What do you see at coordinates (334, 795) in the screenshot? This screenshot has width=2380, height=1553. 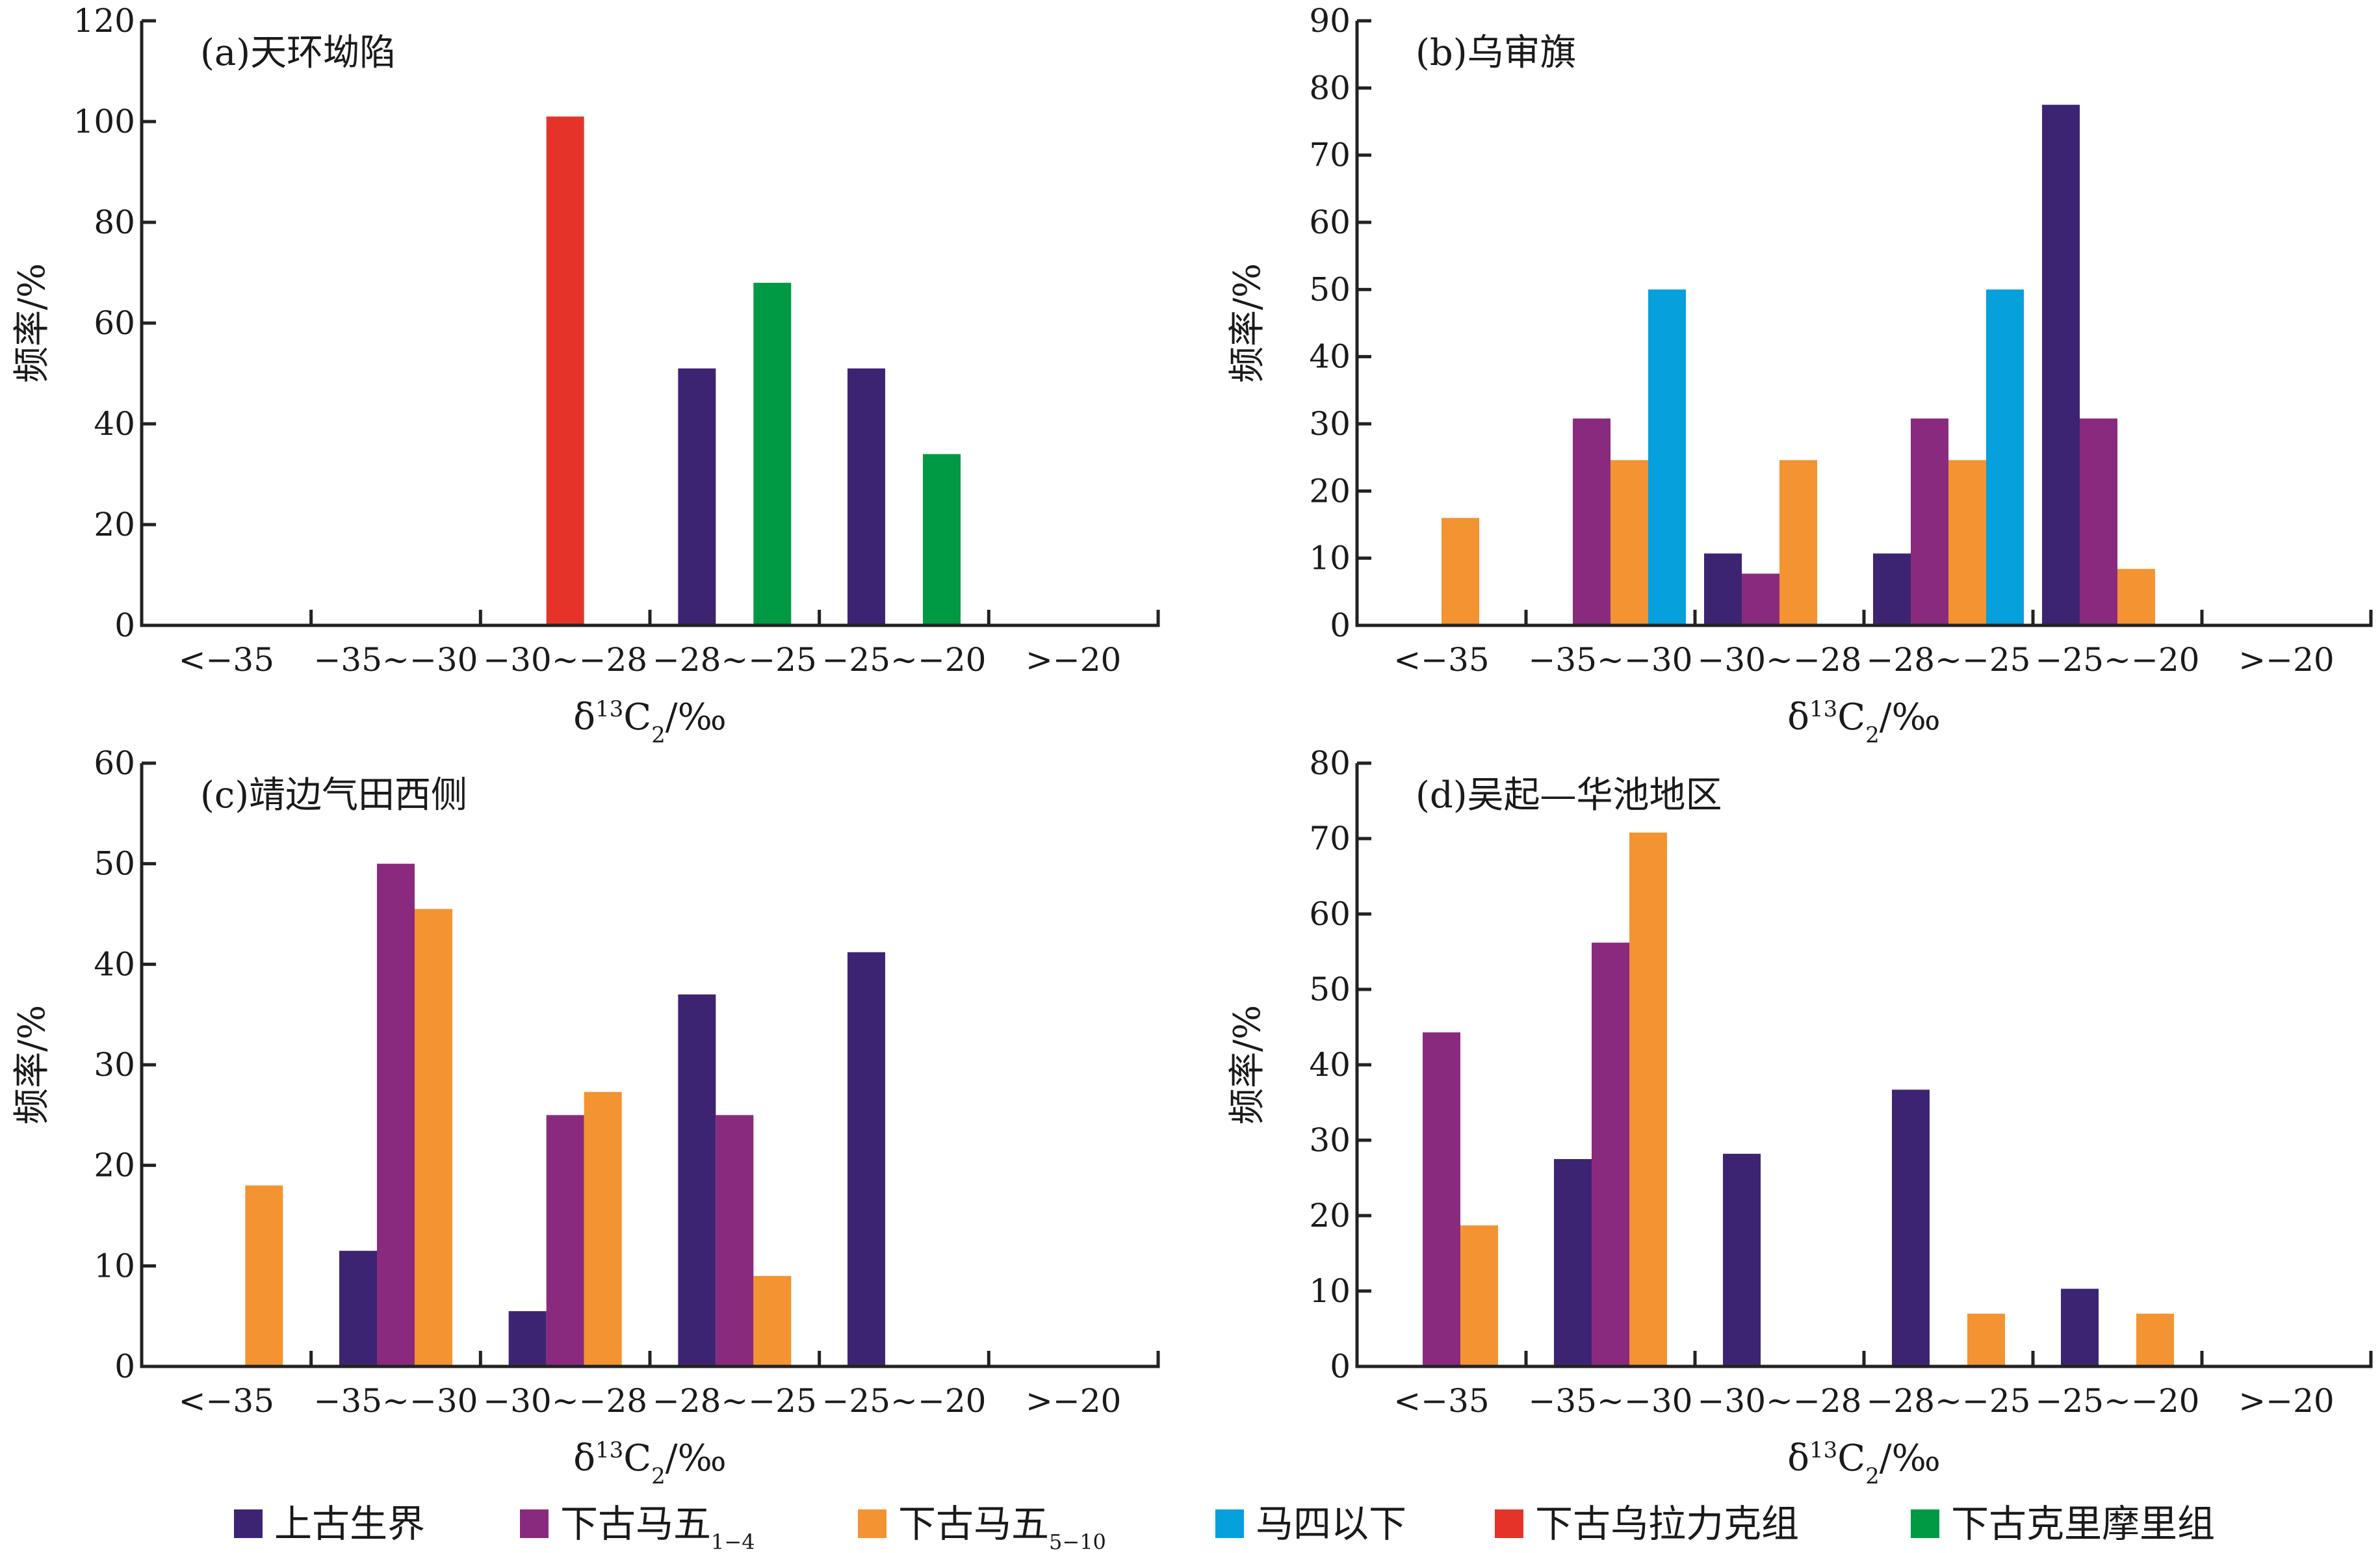 I see `panel-title: (c)靖边气田西侧` at bounding box center [334, 795].